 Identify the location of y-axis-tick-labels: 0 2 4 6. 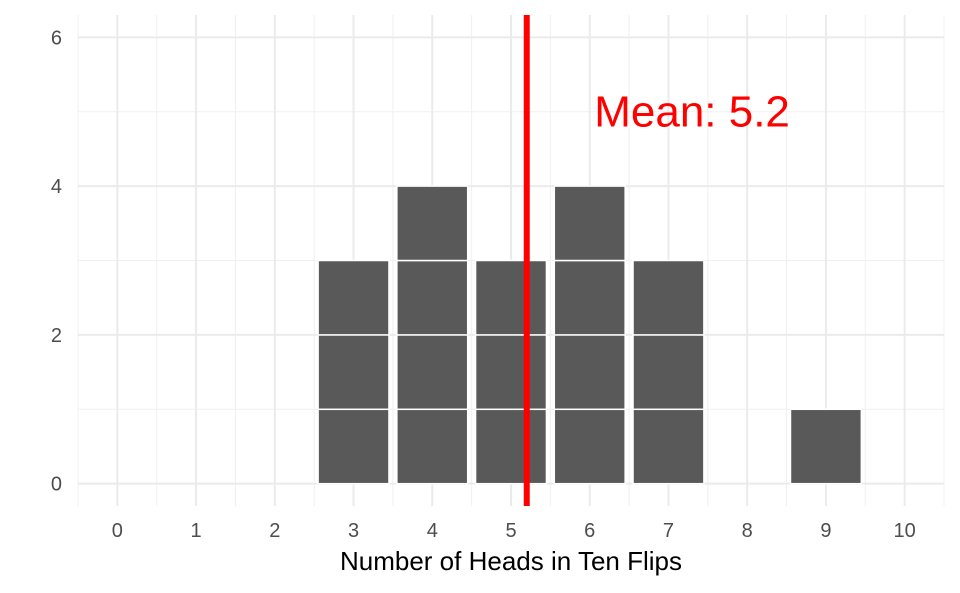
(56, 261).